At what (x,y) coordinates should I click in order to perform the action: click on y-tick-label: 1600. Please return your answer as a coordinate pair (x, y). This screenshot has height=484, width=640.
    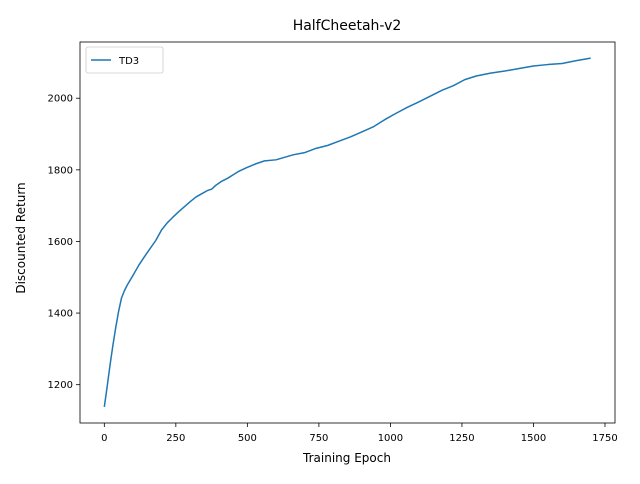
    Looking at the image, I should click on (60, 242).